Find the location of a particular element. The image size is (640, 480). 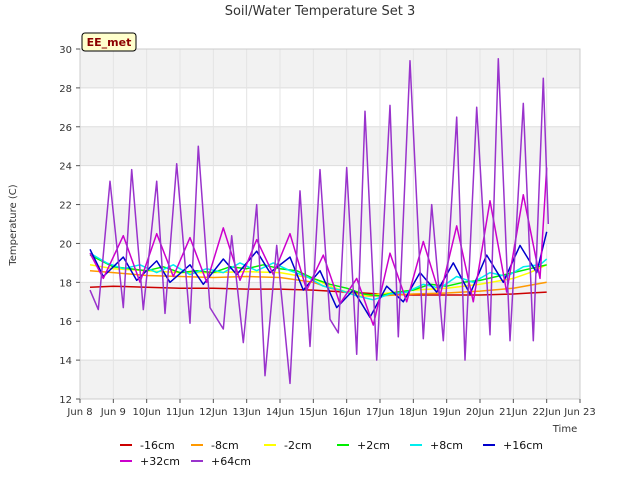

x-tick-label: 22Jun is located at coordinates (546, 412).